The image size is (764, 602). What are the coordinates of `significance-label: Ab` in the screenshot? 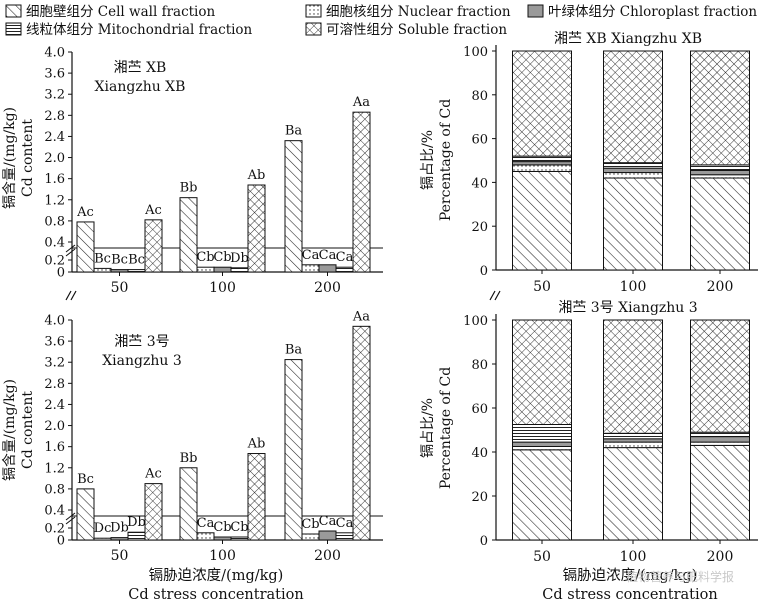 It's located at (256, 175).